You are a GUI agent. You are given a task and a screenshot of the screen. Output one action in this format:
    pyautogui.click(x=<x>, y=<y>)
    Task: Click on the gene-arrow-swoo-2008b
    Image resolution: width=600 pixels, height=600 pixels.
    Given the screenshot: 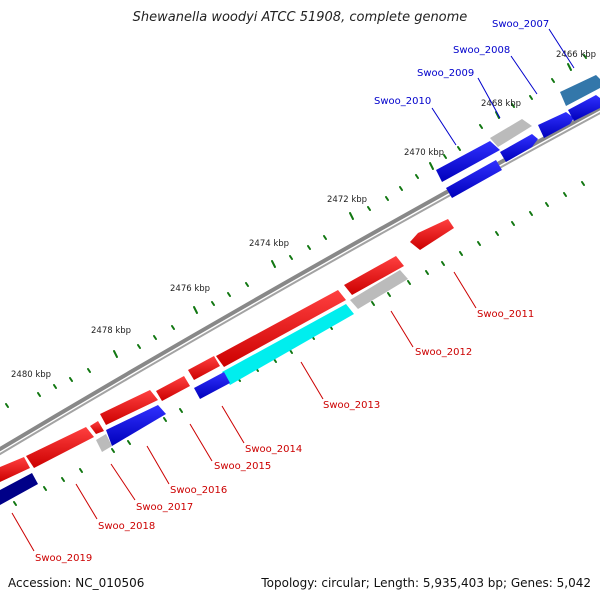 What is the action you would take?
    pyautogui.click(x=584, y=108)
    